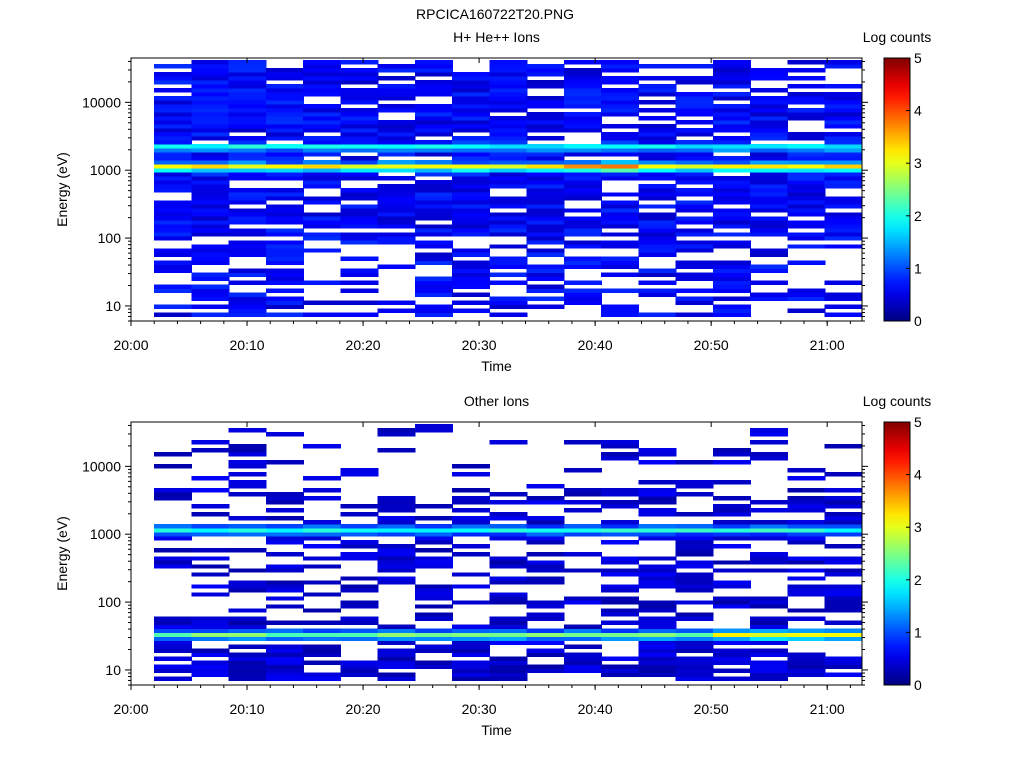 The height and width of the screenshot is (768, 1024). I want to click on x-tick-label: 21:00, so click(827, 345).